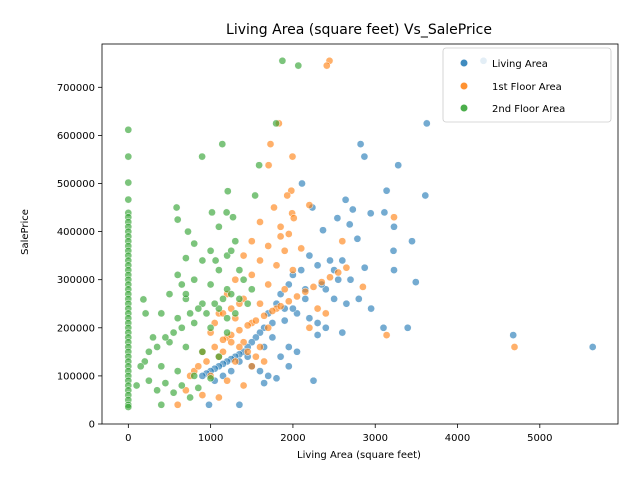 Image resolution: width=640 pixels, height=480 pixels. What do you see at coordinates (539, 438) in the screenshot?
I see `x-tick-label: 5000` at bounding box center [539, 438].